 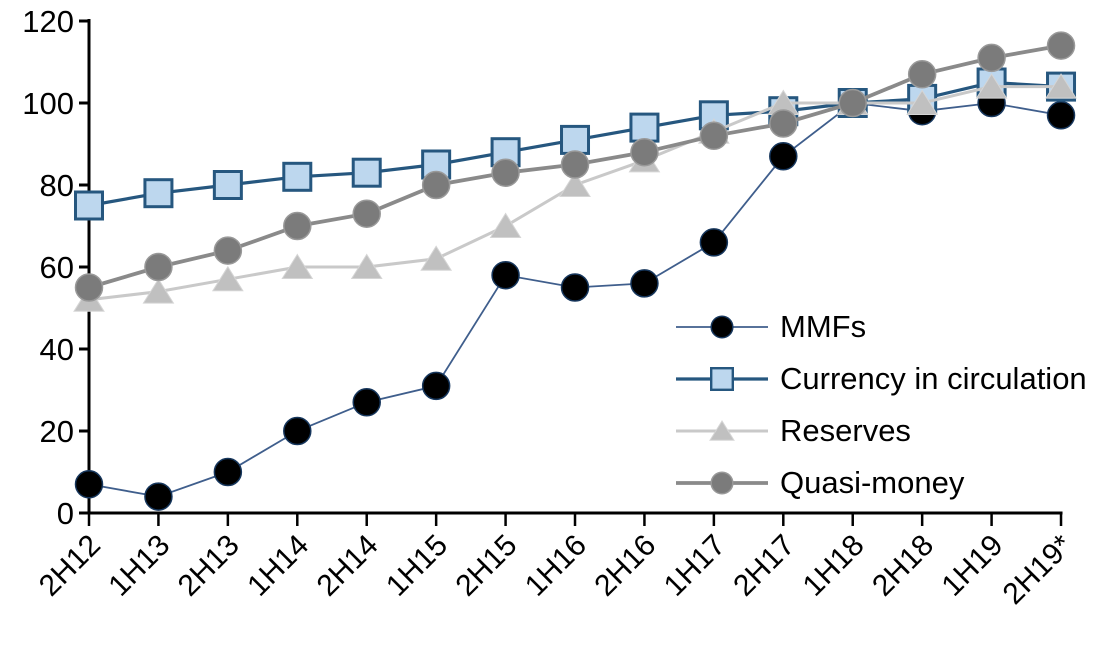 I want to click on legend-marker-reserves, so click(x=722, y=430).